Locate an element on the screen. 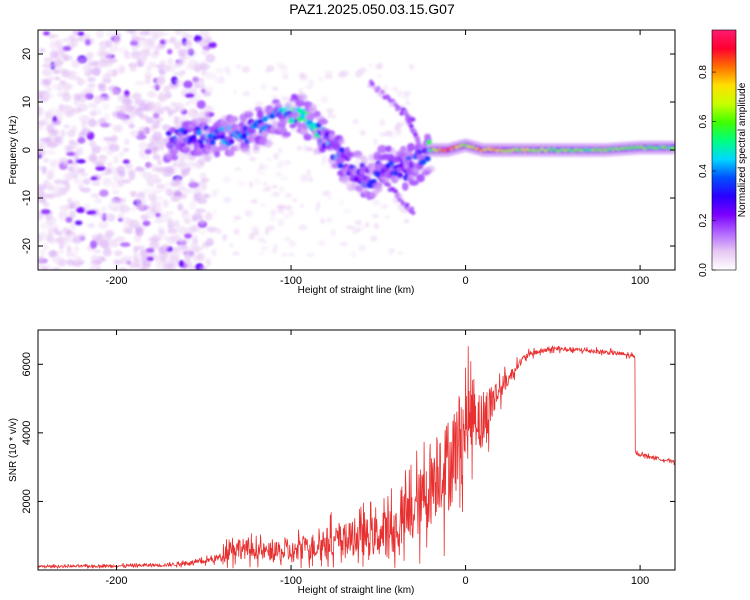  colorbar-label: Normalized spectral amplitude is located at coordinates (742, 149).